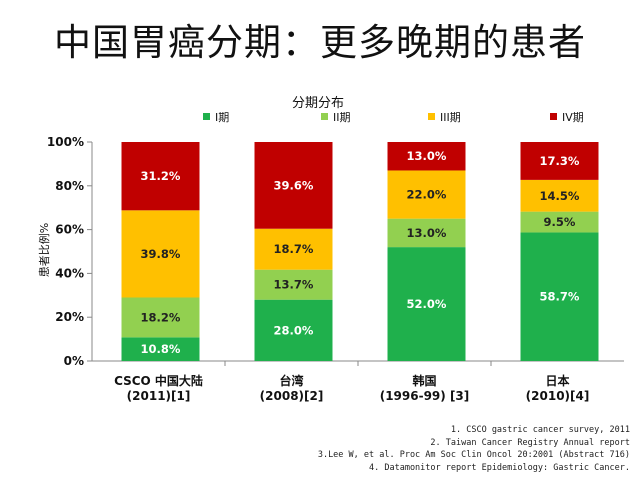 The image size is (640, 480). Describe the element at coordinates (222, 117) in the screenshot. I see `legend-label-1: I期` at that location.